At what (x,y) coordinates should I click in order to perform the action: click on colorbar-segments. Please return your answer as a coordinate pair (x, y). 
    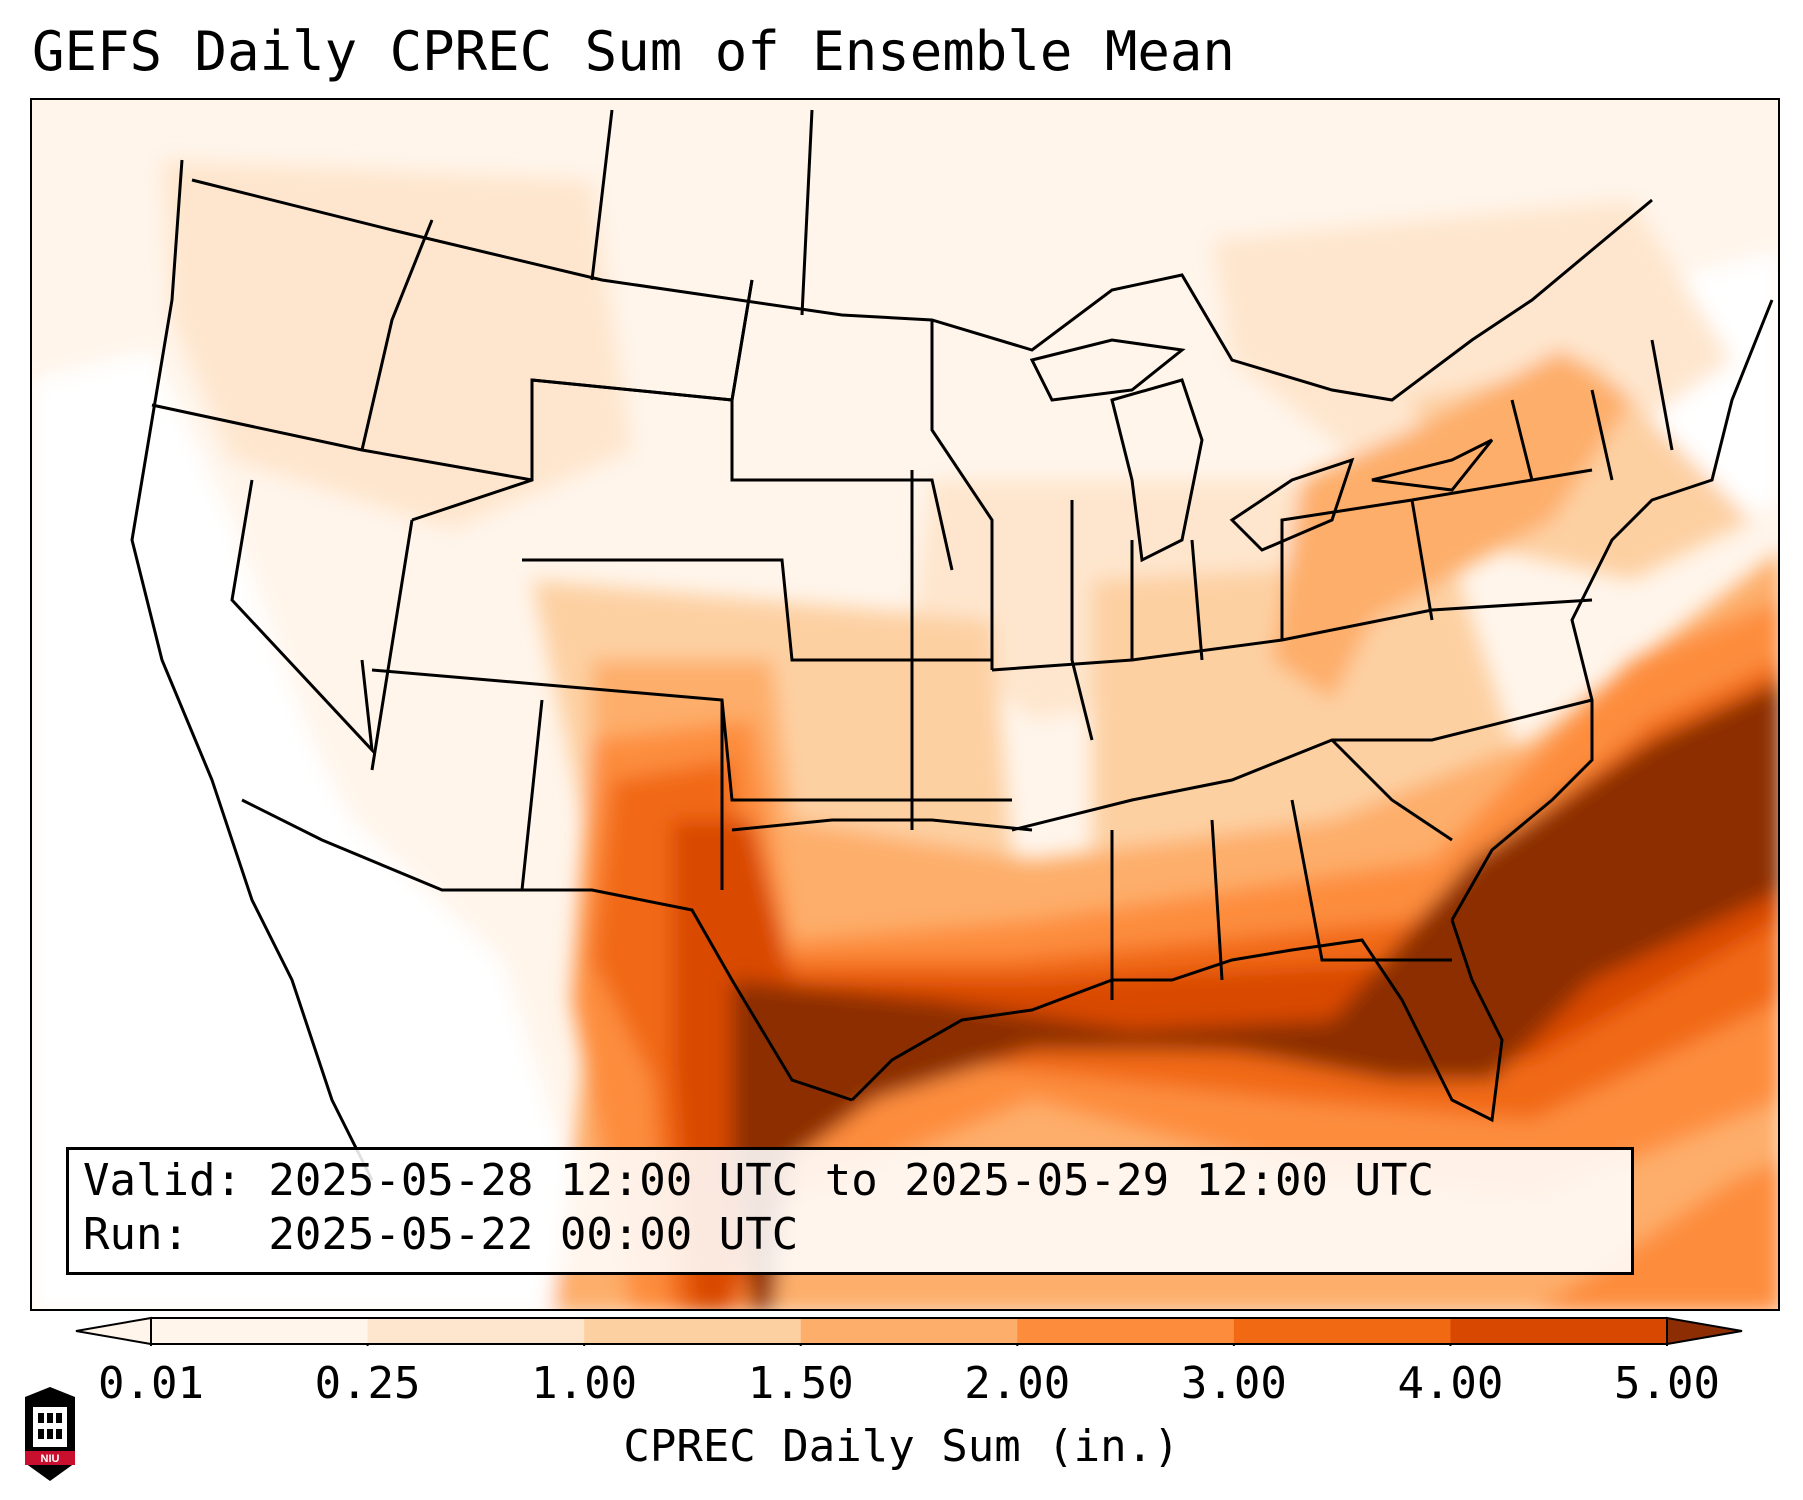
    Looking at the image, I should click on (909, 1331).